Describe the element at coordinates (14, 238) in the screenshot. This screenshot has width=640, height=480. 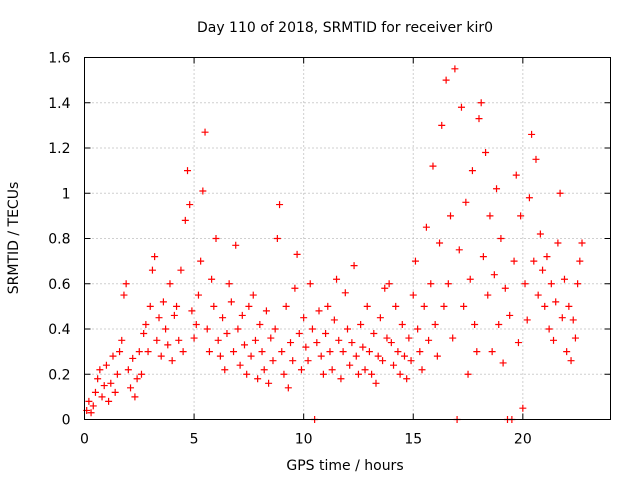
I see `y-axis-label: SRMTID / TECUs` at that location.